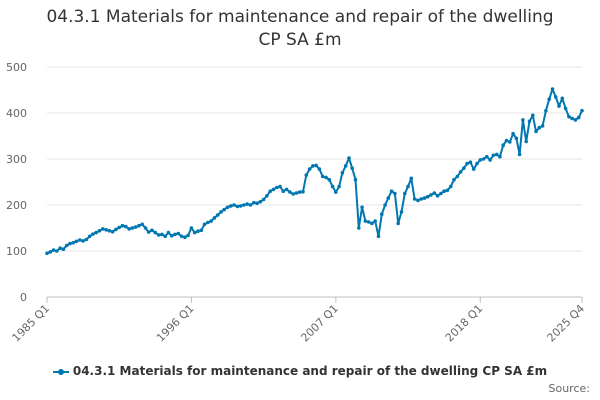 The height and width of the screenshot is (400, 600). Describe the element at coordinates (16, 251) in the screenshot. I see `y-tick-label: 100` at that location.